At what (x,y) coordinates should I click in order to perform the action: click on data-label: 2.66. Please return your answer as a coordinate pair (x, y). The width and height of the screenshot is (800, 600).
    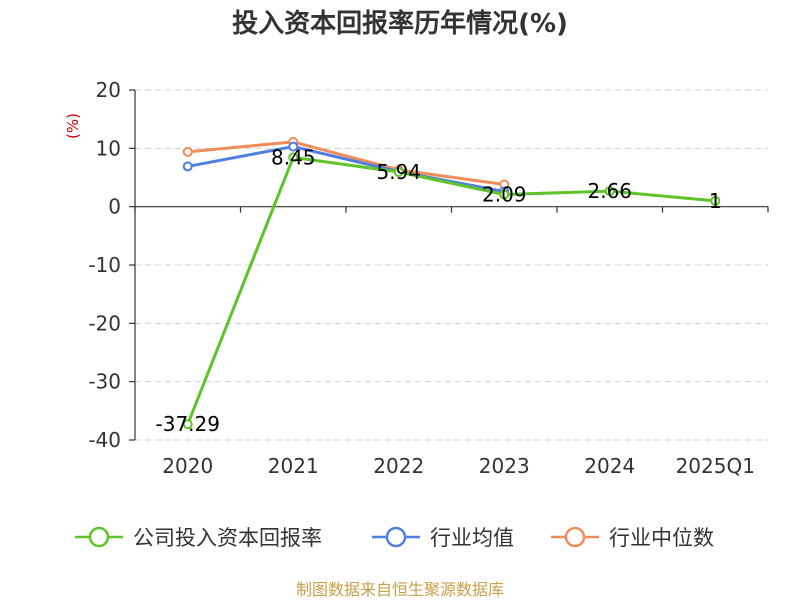
    Looking at the image, I should click on (609, 191).